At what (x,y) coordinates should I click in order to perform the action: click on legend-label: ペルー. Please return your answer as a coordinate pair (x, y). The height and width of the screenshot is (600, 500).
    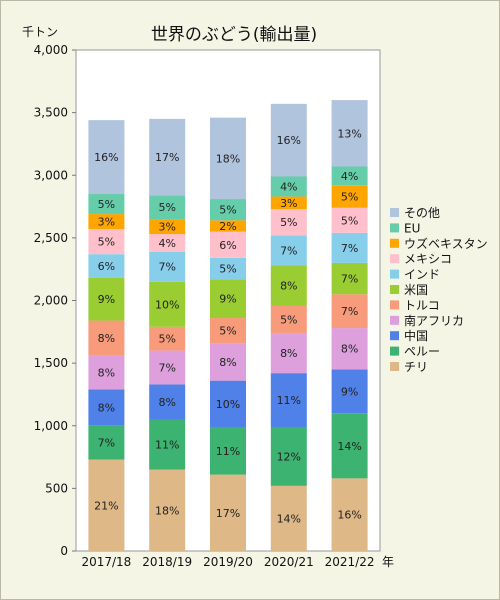
    Looking at the image, I should click on (422, 352).